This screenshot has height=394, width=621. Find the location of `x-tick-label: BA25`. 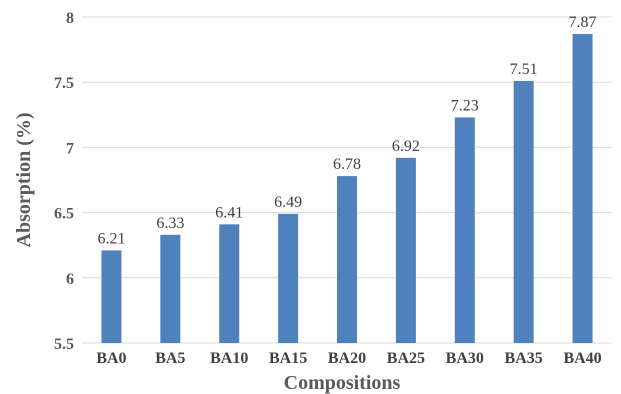

x-tick-label: BA25 is located at coordinates (406, 358).